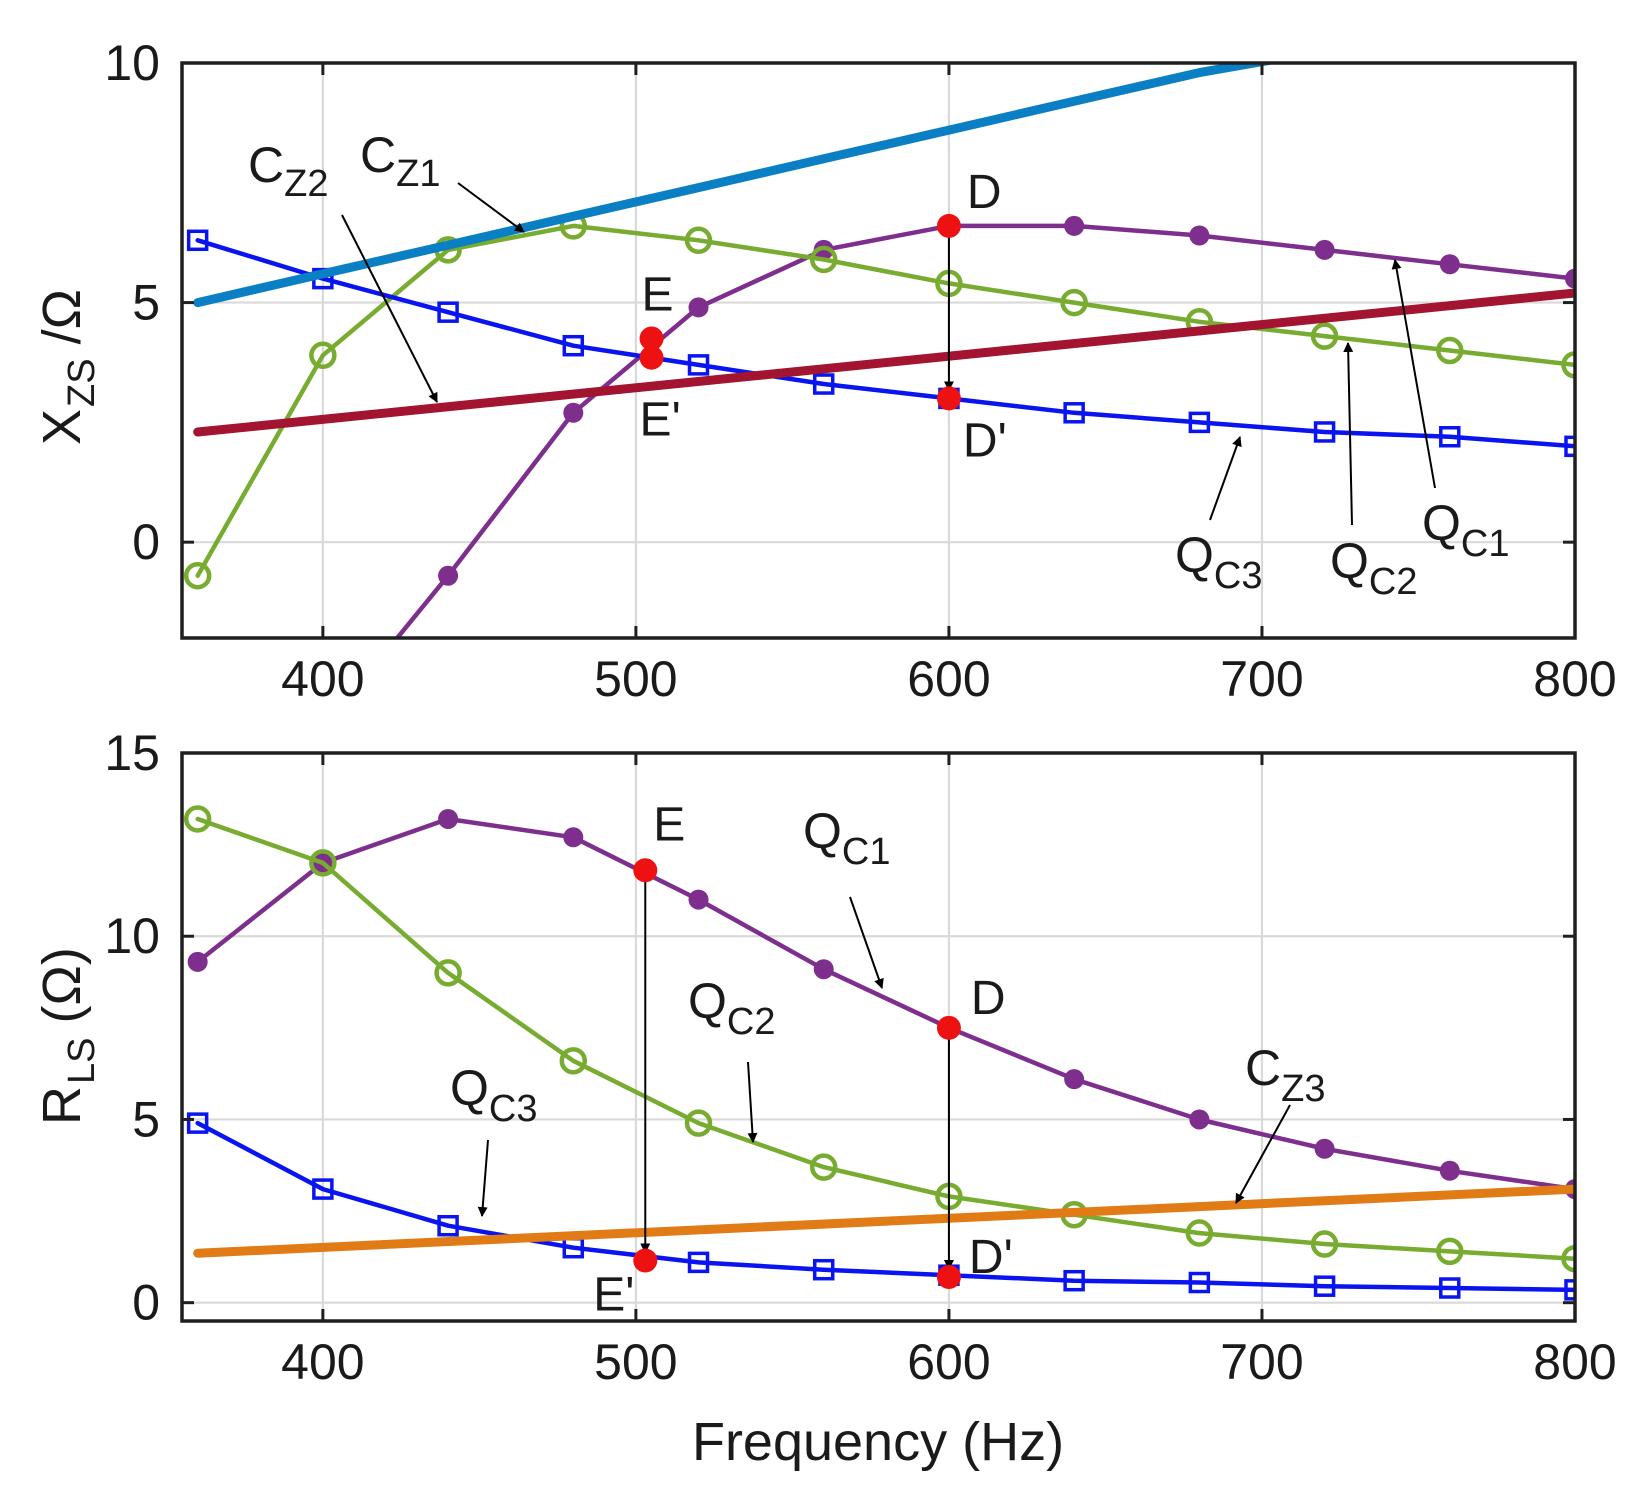  What do you see at coordinates (731, 1008) in the screenshot?
I see `bottom-annotation-qc2: QC2` at bounding box center [731, 1008].